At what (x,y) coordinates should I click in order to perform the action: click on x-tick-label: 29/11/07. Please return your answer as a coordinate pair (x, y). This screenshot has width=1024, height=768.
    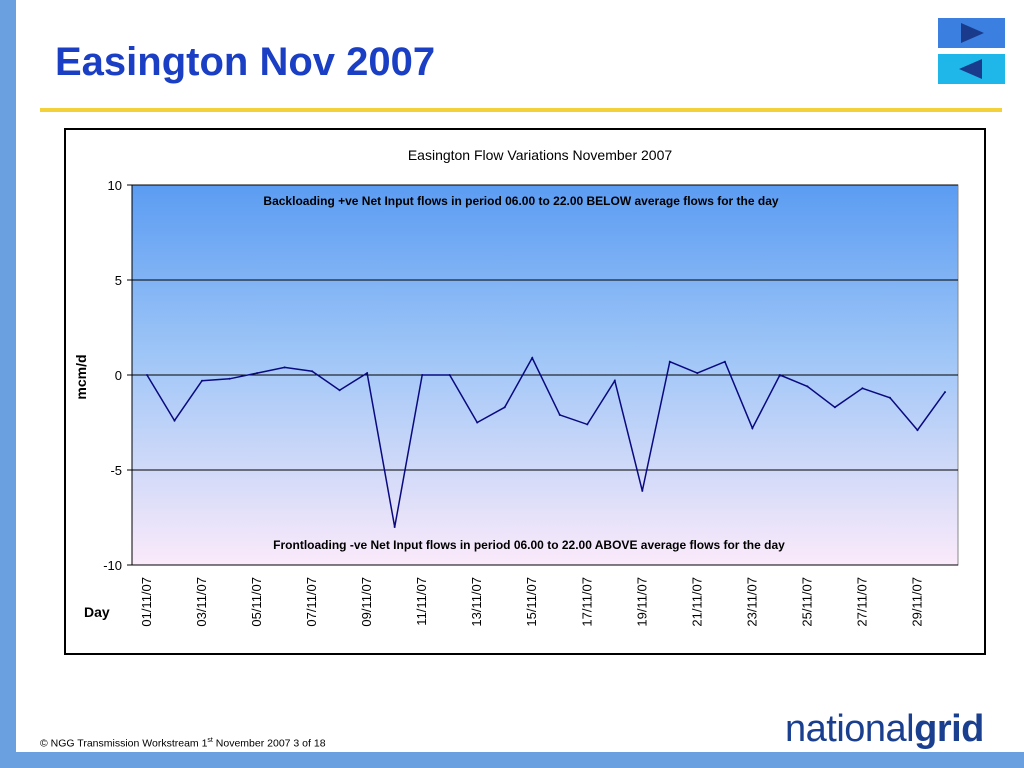
    Looking at the image, I should click on (916, 602).